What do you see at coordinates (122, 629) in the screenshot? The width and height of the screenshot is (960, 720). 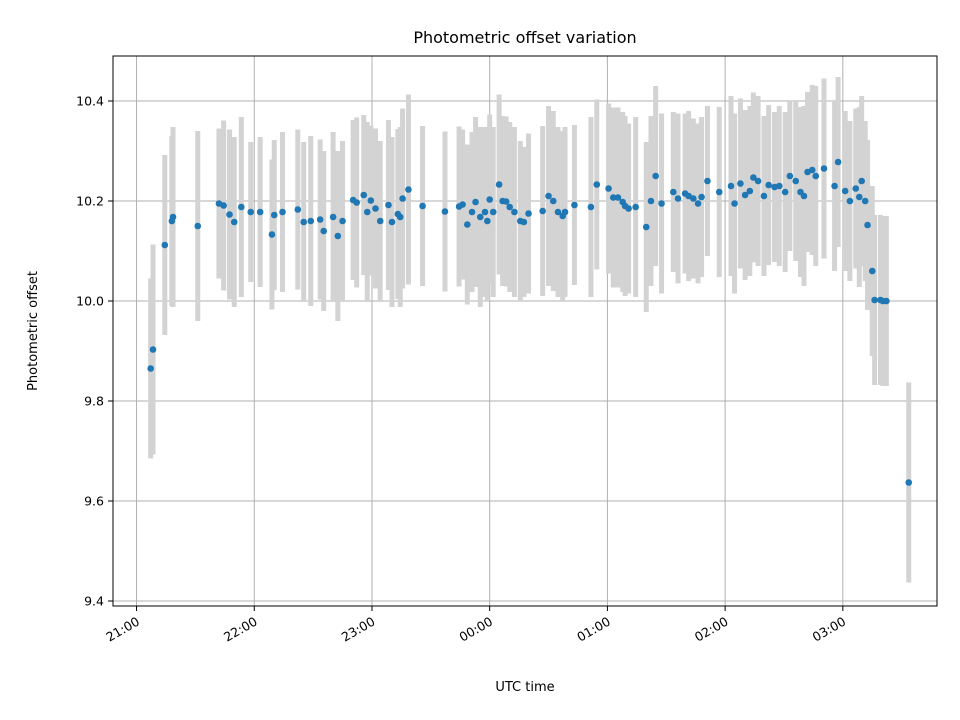 I see `x-tick-label: 21:00` at bounding box center [122, 629].